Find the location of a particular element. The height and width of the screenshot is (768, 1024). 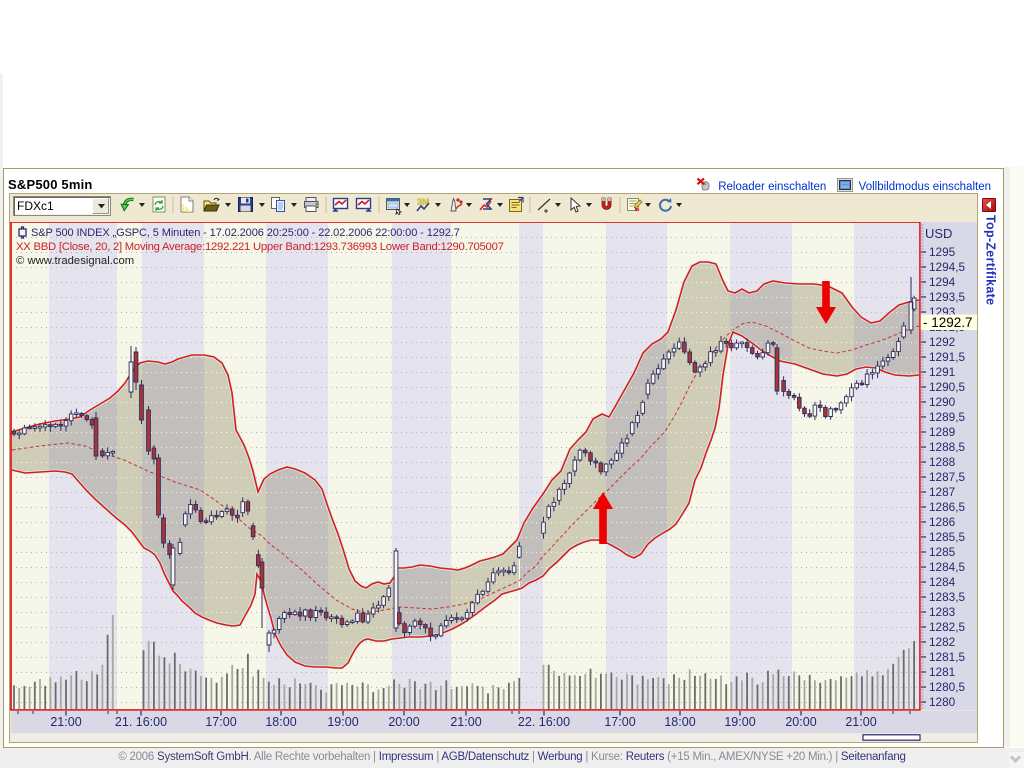

svg-text: 1295 is located at coordinates (942, 252).